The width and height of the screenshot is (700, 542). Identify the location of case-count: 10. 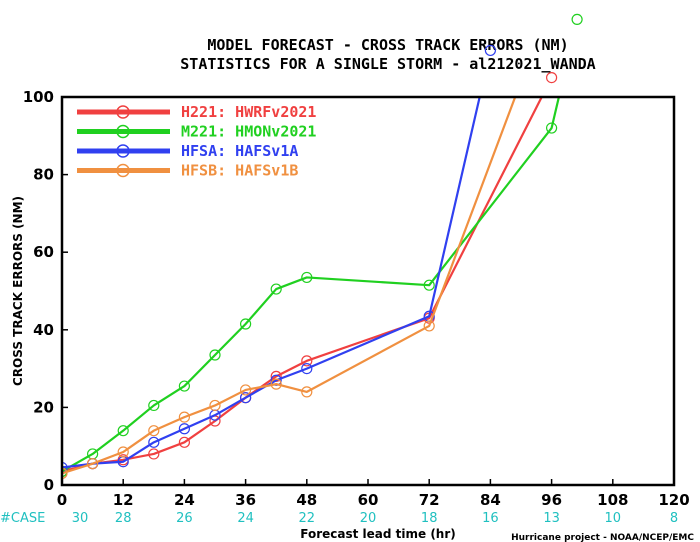
(613, 518).